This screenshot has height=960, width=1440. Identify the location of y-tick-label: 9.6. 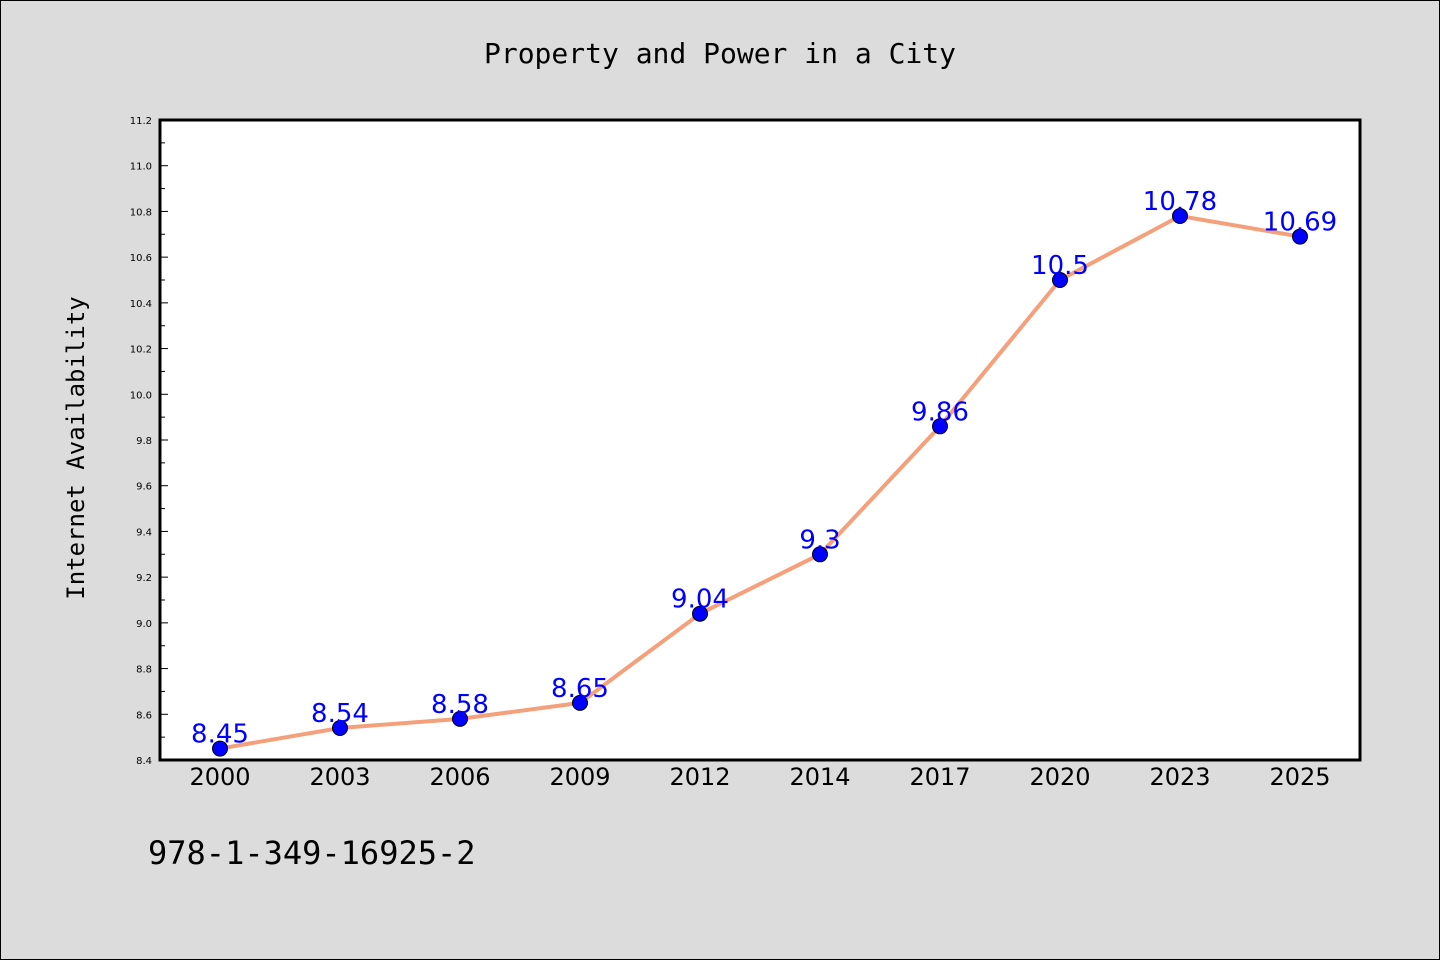
(144, 487).